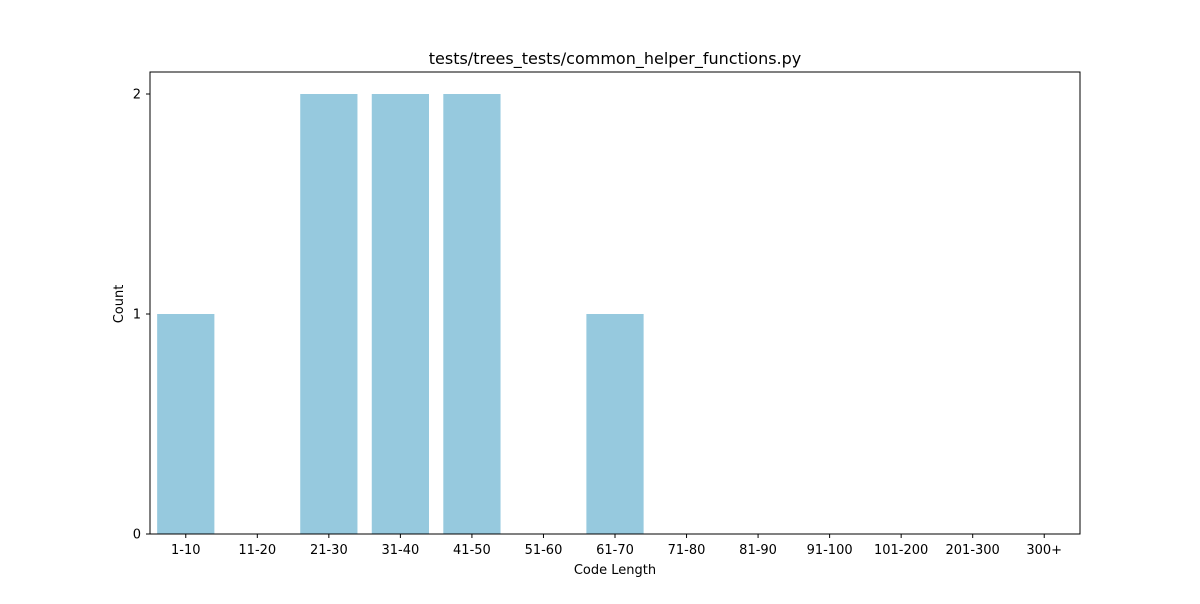 The width and height of the screenshot is (1200, 604). I want to click on x-tick-label: 300+, so click(1044, 550).